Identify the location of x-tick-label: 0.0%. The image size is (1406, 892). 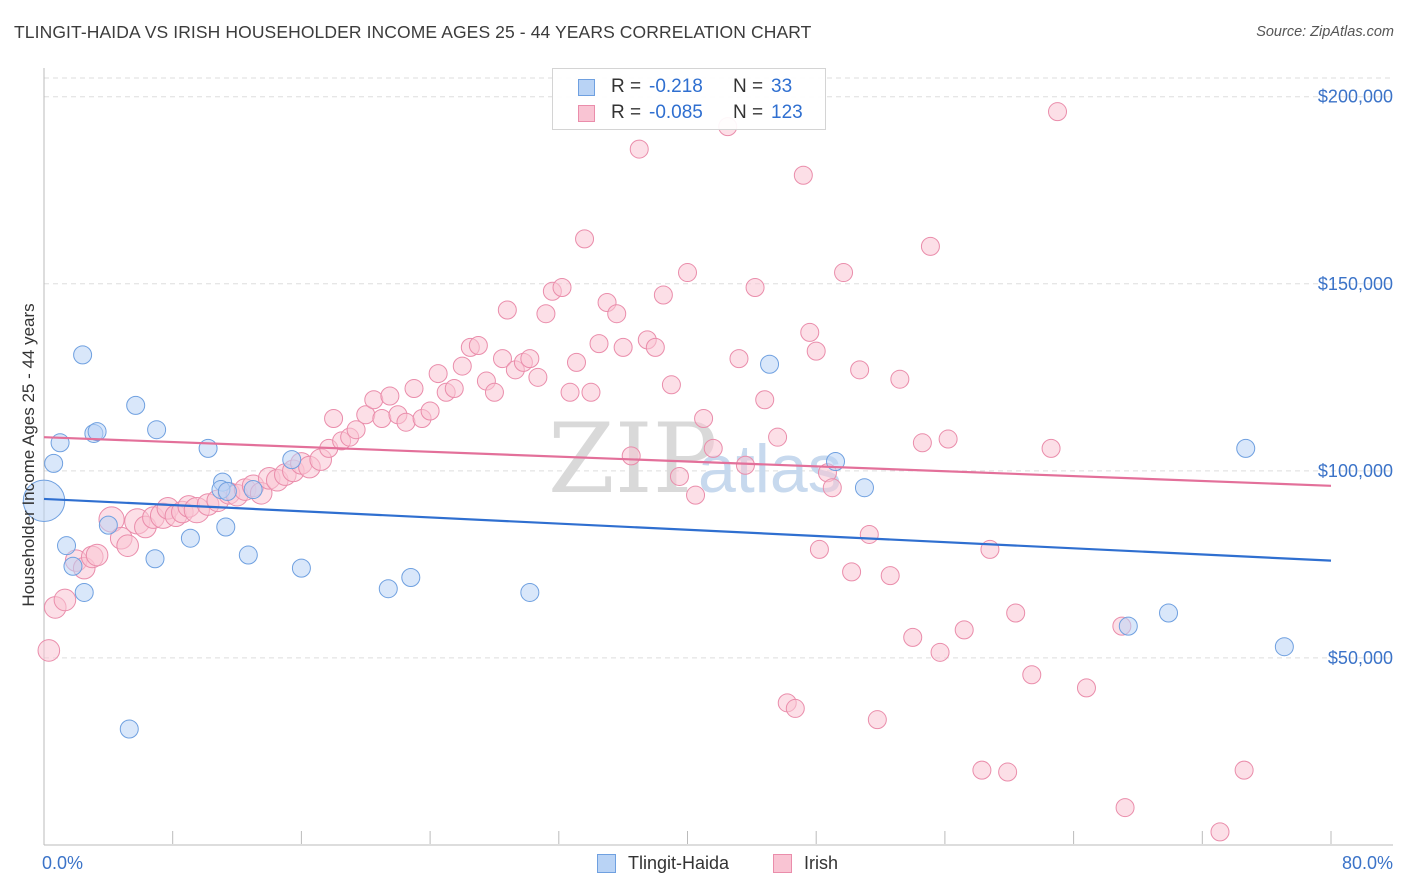
(62, 863).